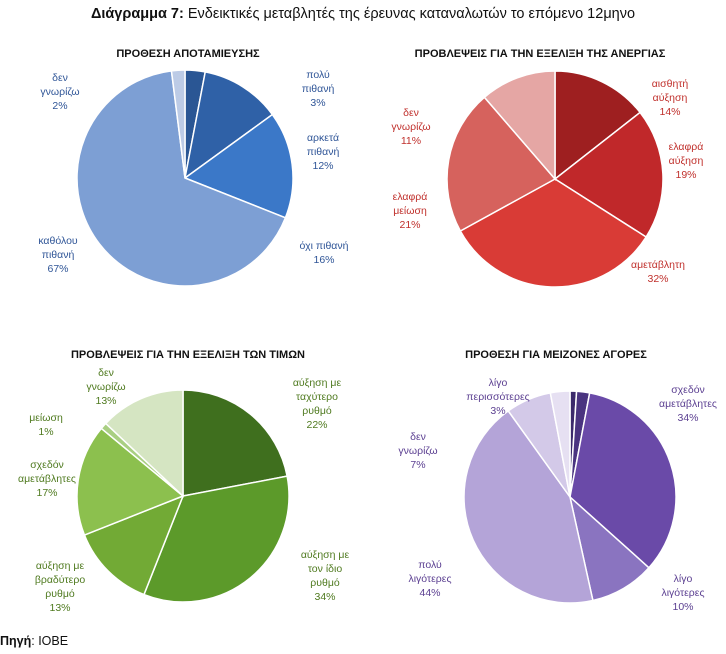 The image size is (726, 654). What do you see at coordinates (317, 397) in the screenshot?
I see `slice-label-line: ταχύτερο` at bounding box center [317, 397].